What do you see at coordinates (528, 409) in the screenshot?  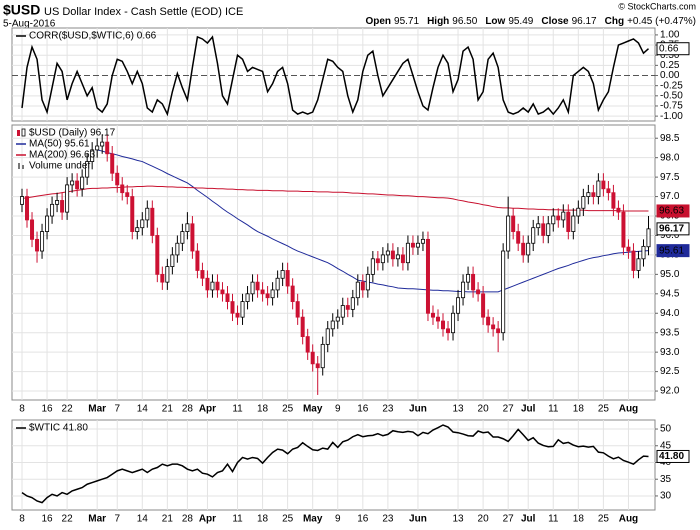 I see `x-tick-label: Jul` at bounding box center [528, 409].